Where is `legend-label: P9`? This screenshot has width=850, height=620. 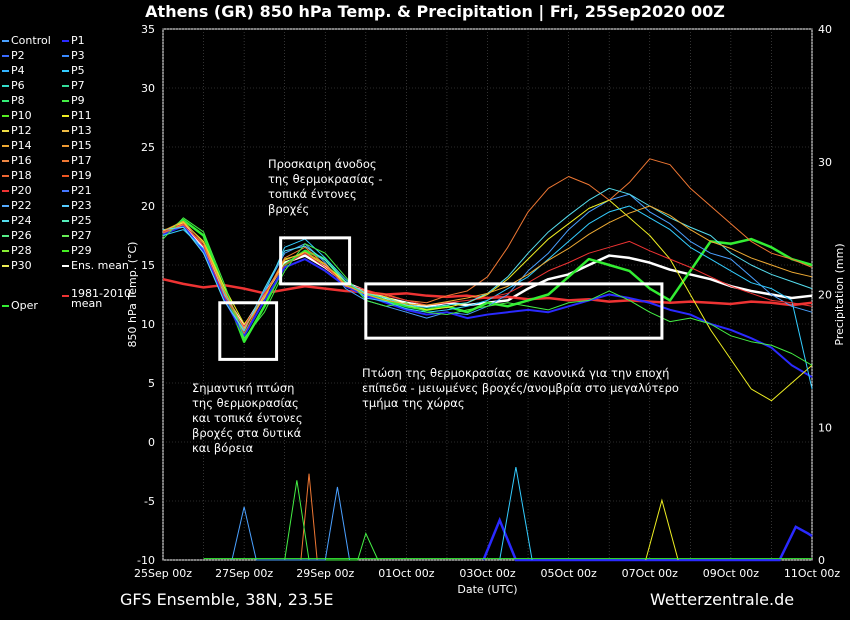 legend-label: P9 is located at coordinates (78, 100).